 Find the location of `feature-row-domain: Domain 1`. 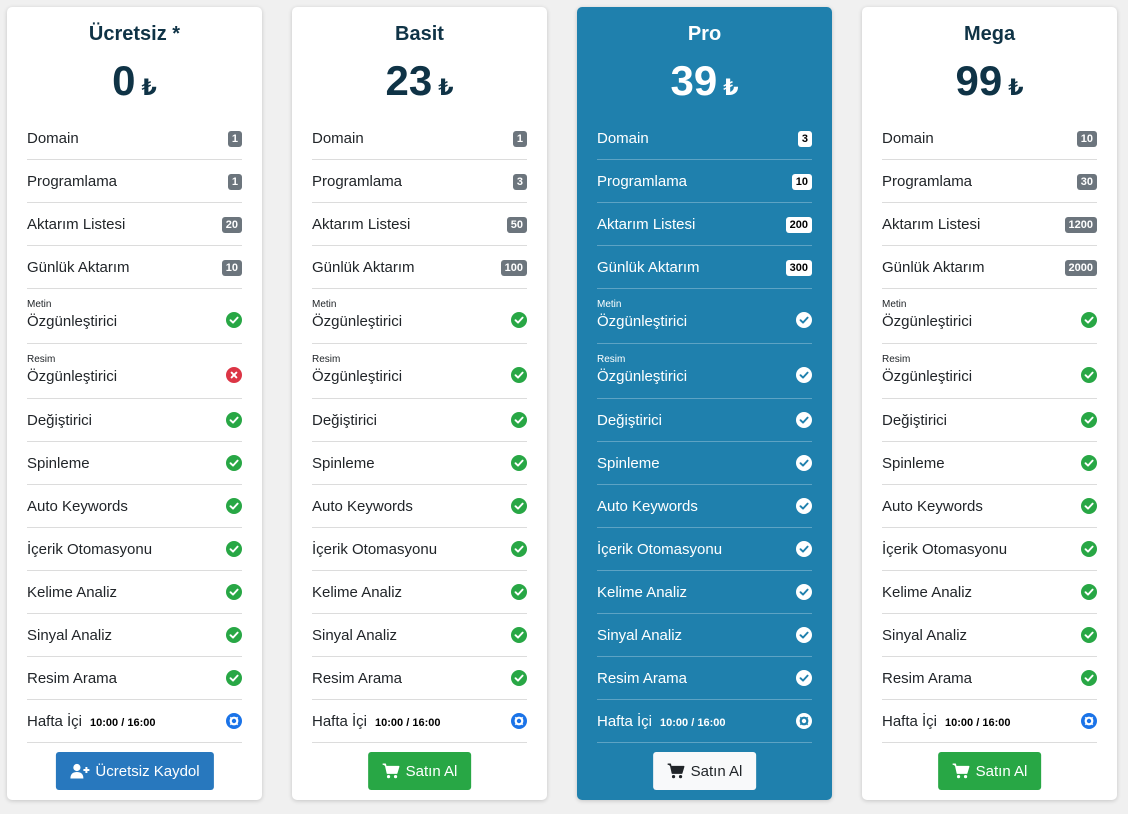

feature-row-domain: Domain 1 is located at coordinates (134, 138).